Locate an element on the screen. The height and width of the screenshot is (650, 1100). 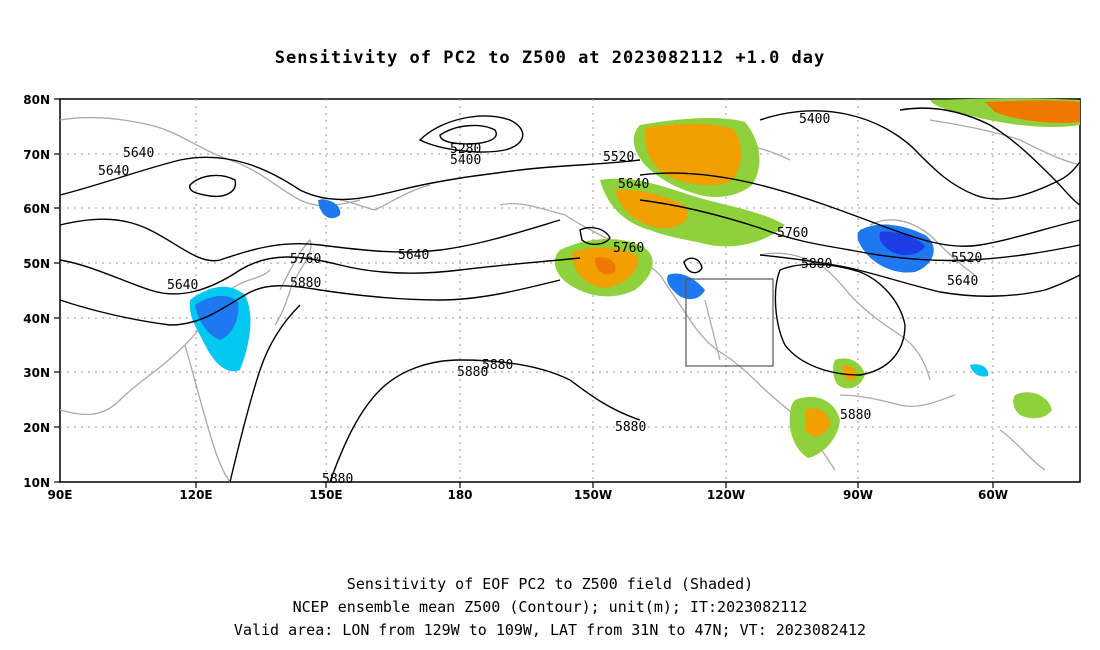
lon-tick-label: 120W is located at coordinates (726, 495).